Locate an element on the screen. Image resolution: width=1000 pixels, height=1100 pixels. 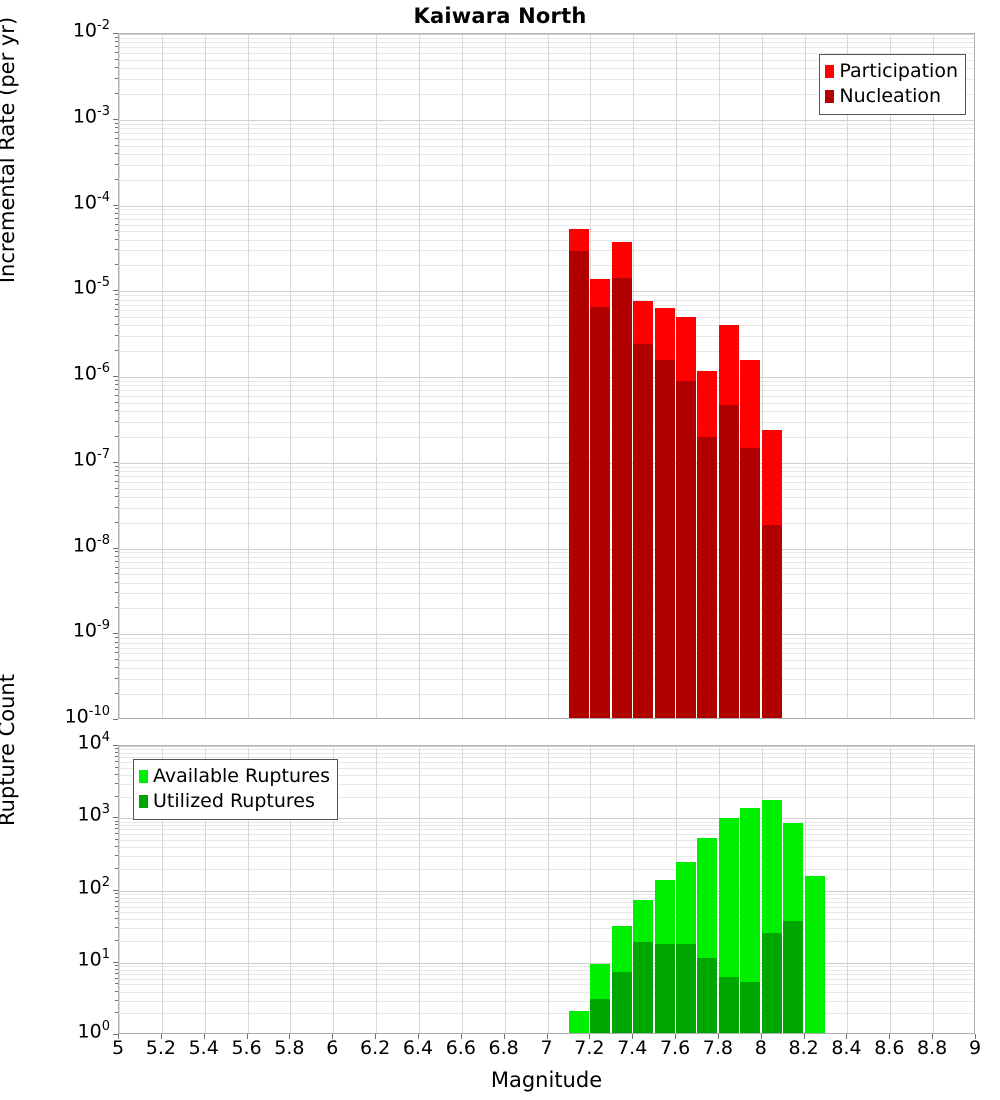
bar-segment-total is located at coordinates (750, 920).